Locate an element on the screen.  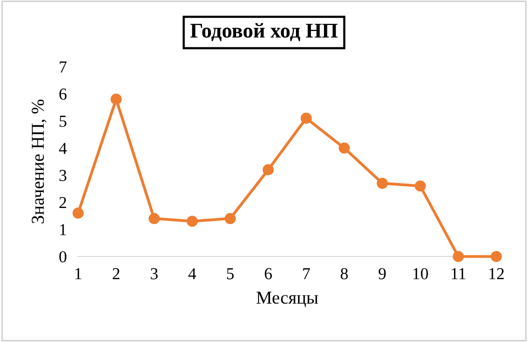
y-tick-label: 6 is located at coordinates (63, 94).